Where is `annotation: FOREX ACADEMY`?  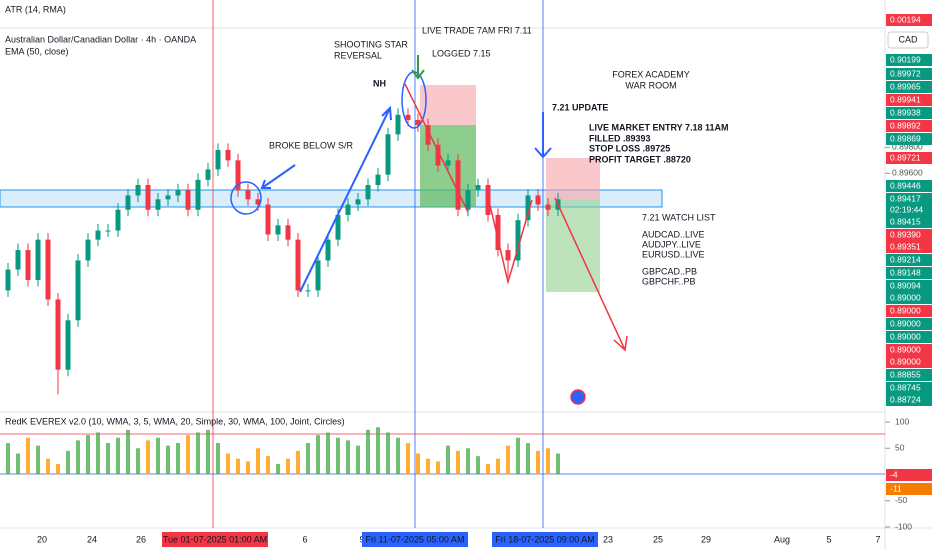
annotation: FOREX ACADEMY is located at coordinates (651, 74).